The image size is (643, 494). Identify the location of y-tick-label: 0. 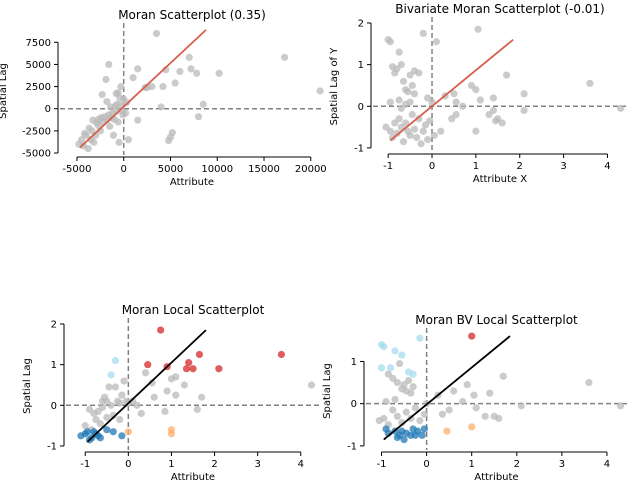
(361, 107).